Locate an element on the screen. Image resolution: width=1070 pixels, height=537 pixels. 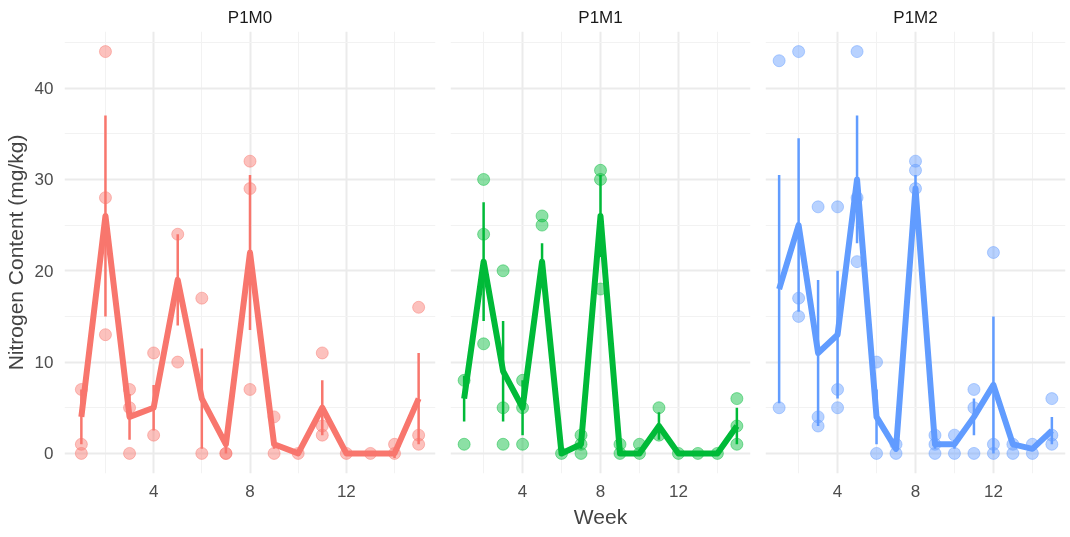
y-tick-label: 10 is located at coordinates (44, 363).